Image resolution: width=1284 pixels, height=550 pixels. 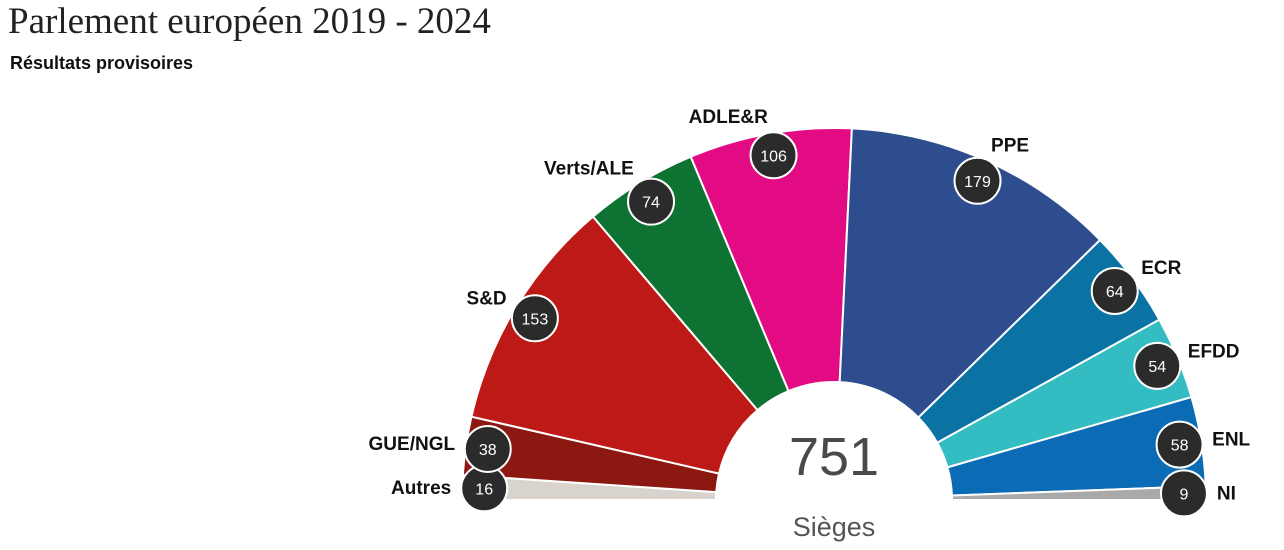 What do you see at coordinates (970, 273) in the screenshot?
I see `slice-ppe` at bounding box center [970, 273].